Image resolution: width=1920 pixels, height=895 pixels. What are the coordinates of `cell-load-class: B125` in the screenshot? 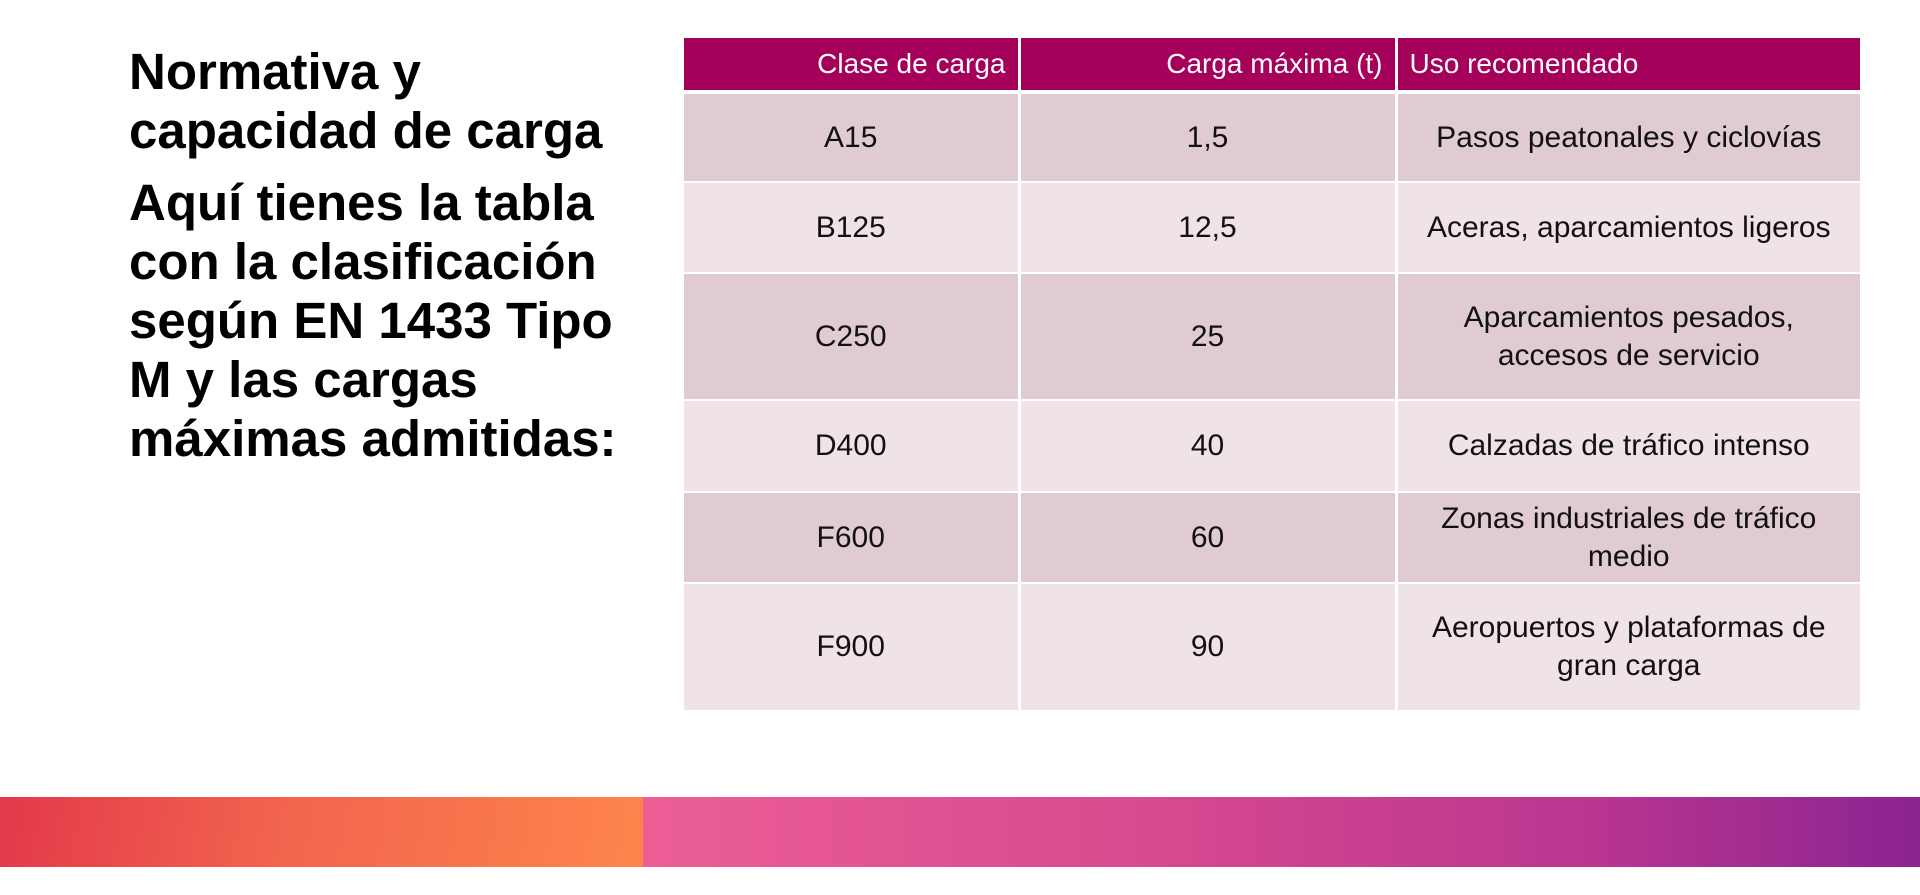 It's located at (851, 227).